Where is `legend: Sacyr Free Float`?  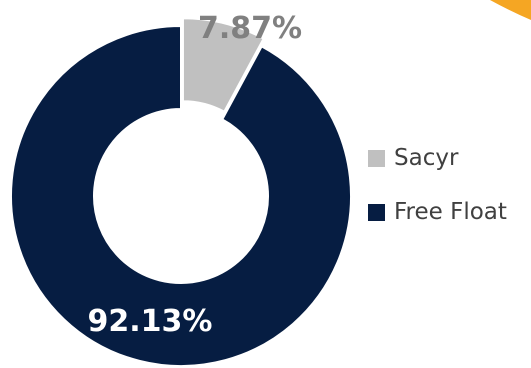 legend: Sacyr Free Float is located at coordinates (437, 194).